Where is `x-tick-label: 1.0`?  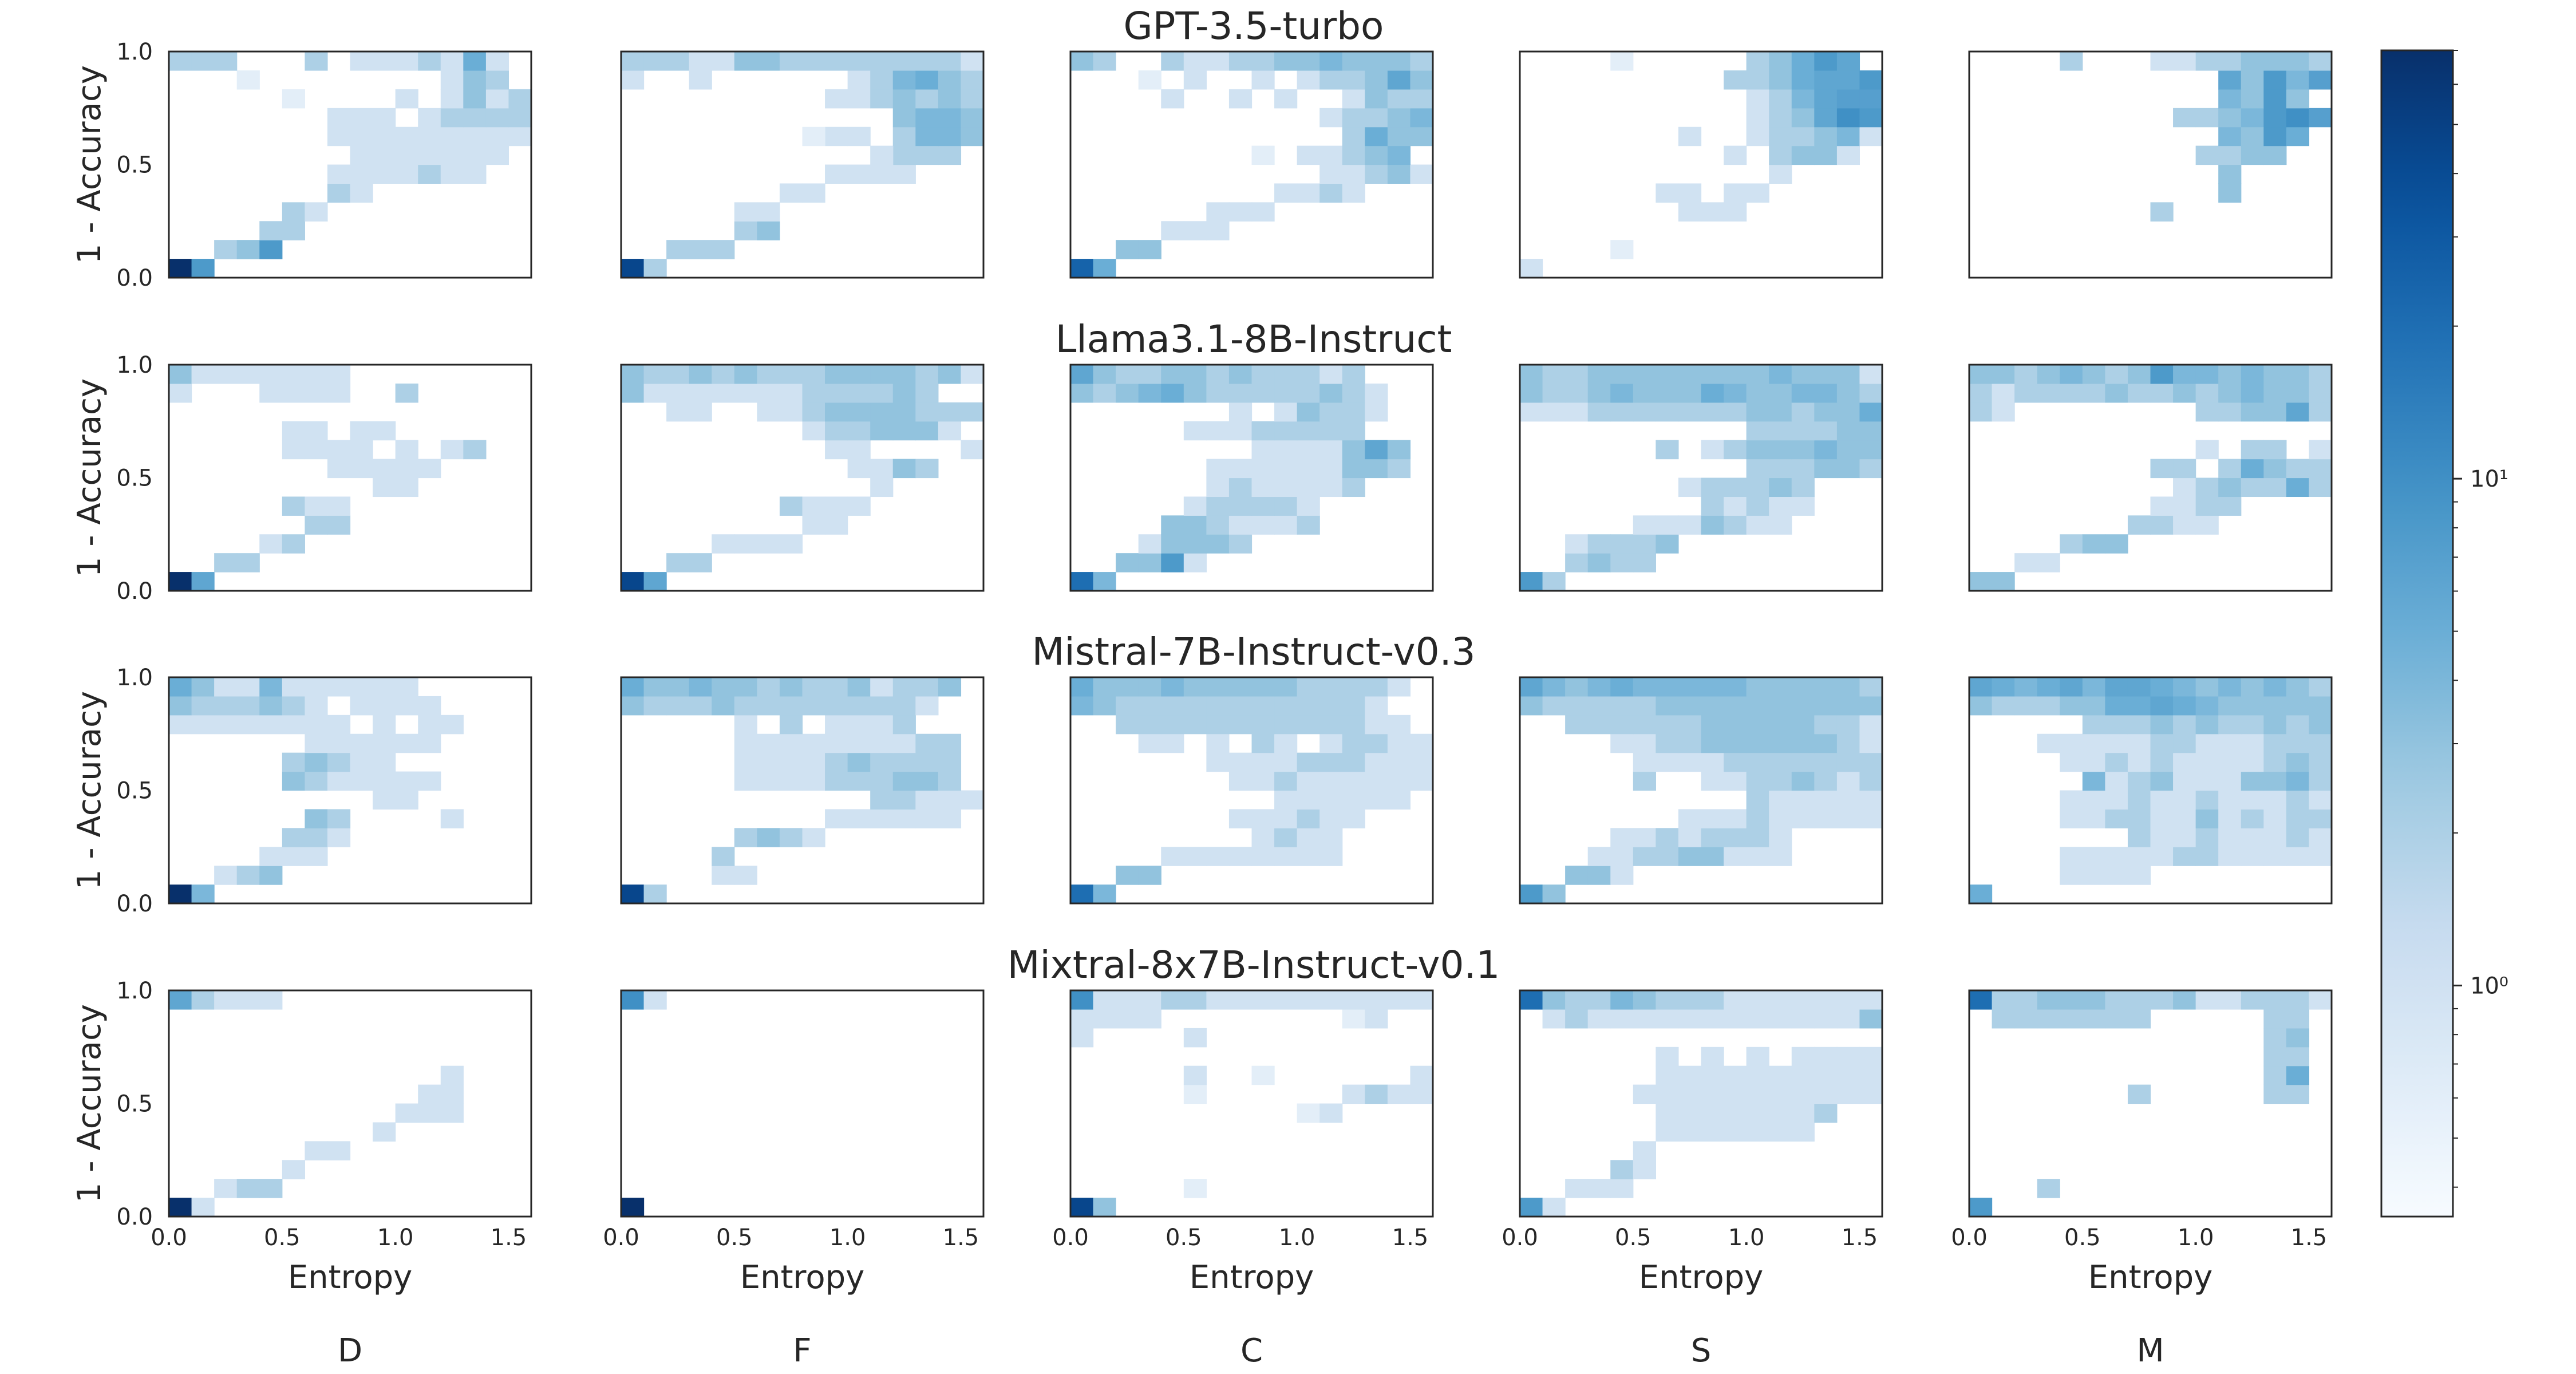
x-tick-label: 1.0 is located at coordinates (395, 1238).